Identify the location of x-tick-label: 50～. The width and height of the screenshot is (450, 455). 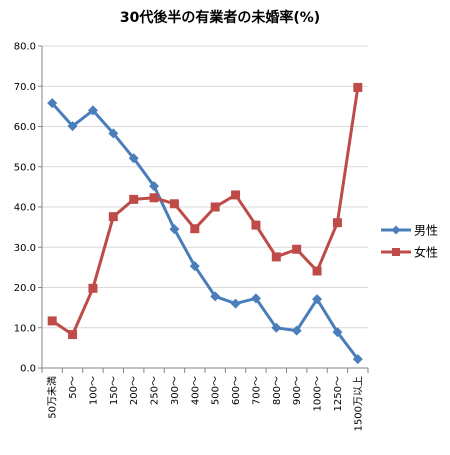
(73, 387).